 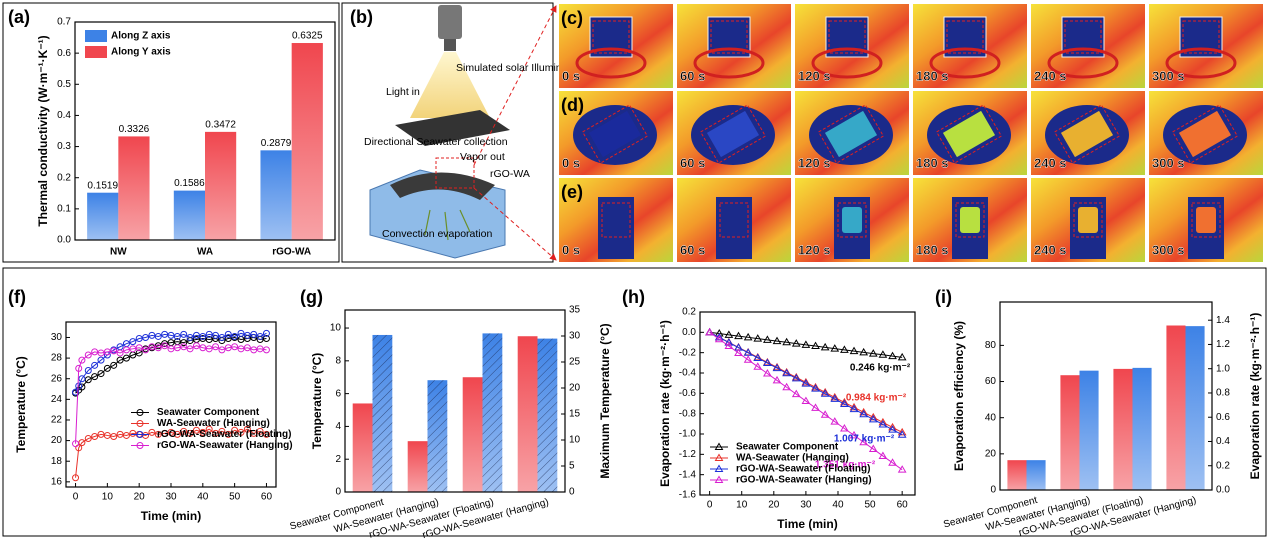 I want to click on panel-label: (e), so click(x=572, y=192).